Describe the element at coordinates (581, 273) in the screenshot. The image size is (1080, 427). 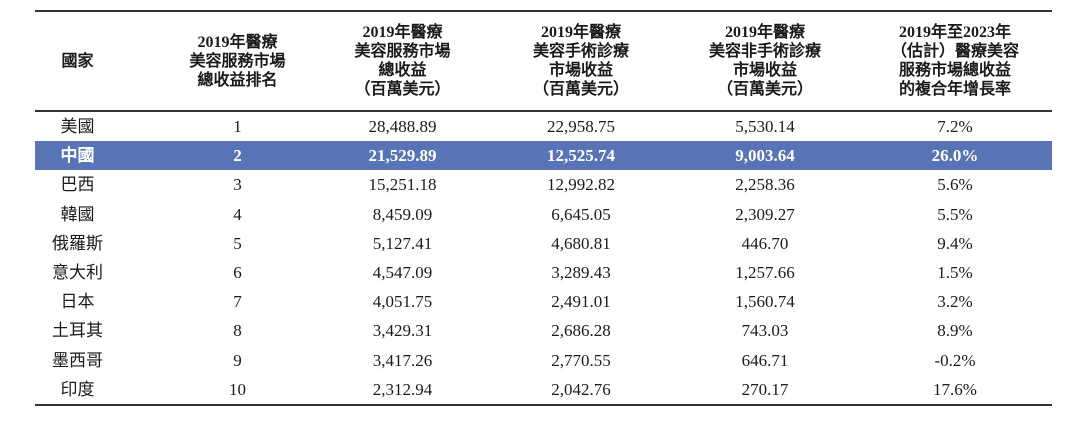
I see `cell-surgical-revenue: 3,289.43` at that location.